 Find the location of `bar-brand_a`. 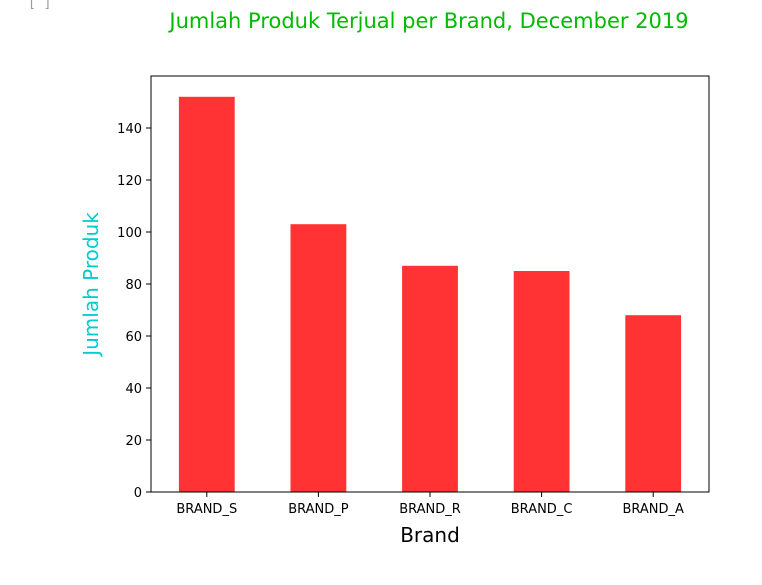

bar-brand_a is located at coordinates (653, 403).